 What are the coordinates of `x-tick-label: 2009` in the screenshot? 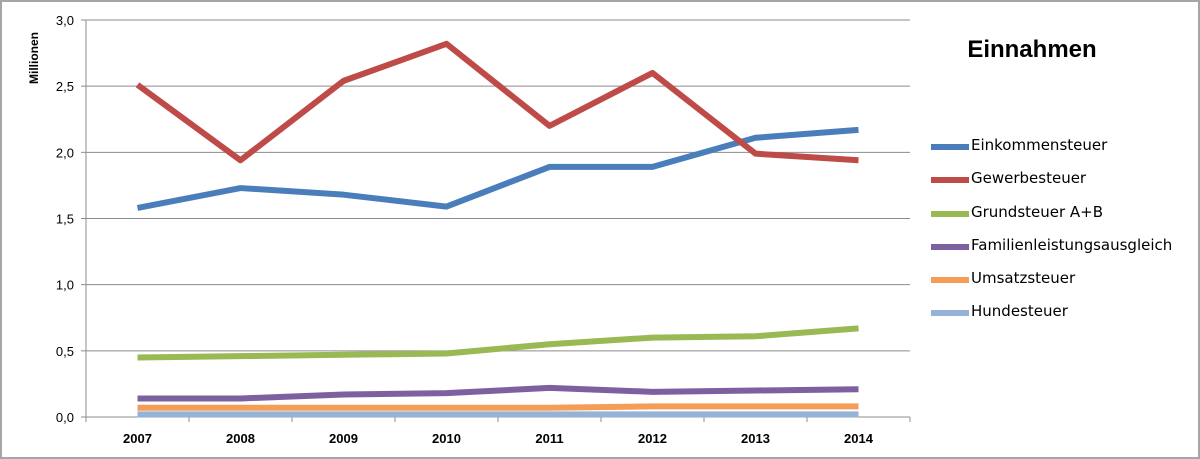 It's located at (343, 438).